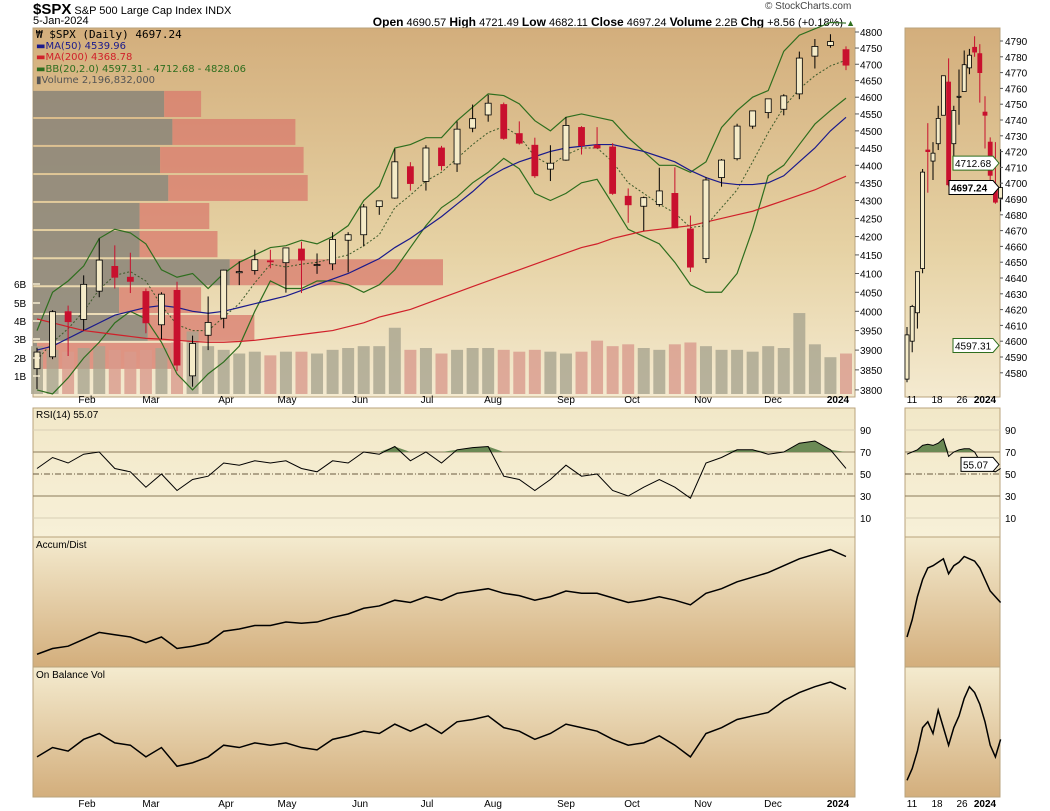 The height and width of the screenshot is (811, 1050). What do you see at coordinates (985, 804) in the screenshot?
I see `inset-x-tick-label: 2024` at bounding box center [985, 804].